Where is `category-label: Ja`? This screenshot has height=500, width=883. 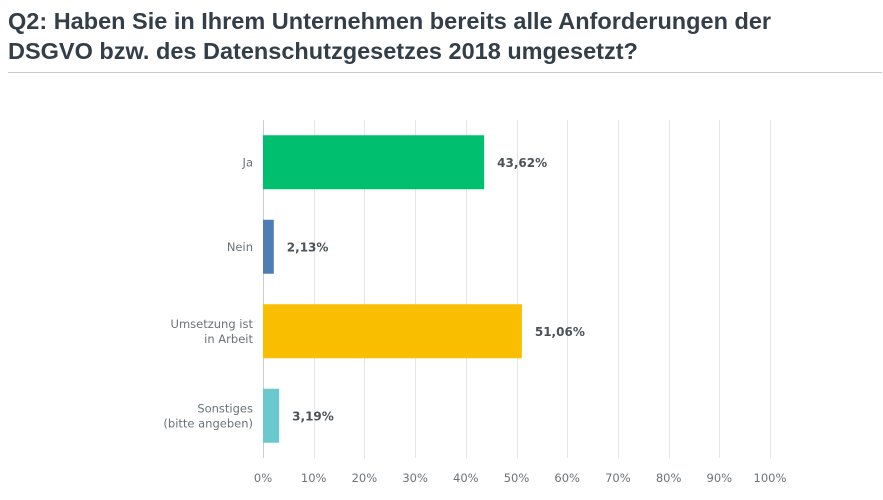 category-label: Ja is located at coordinates (247, 162).